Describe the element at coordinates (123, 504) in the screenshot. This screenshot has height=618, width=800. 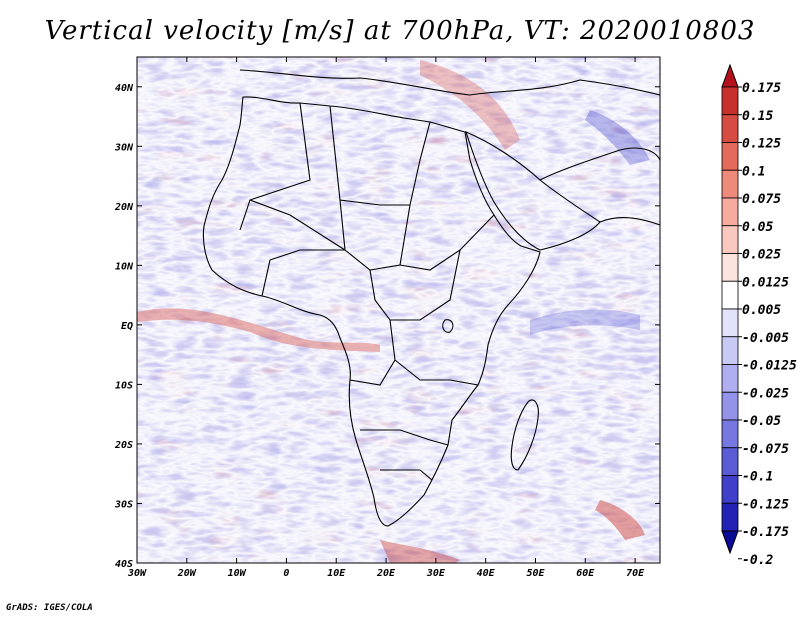
I see `lat-tick-label: 30S` at that location.